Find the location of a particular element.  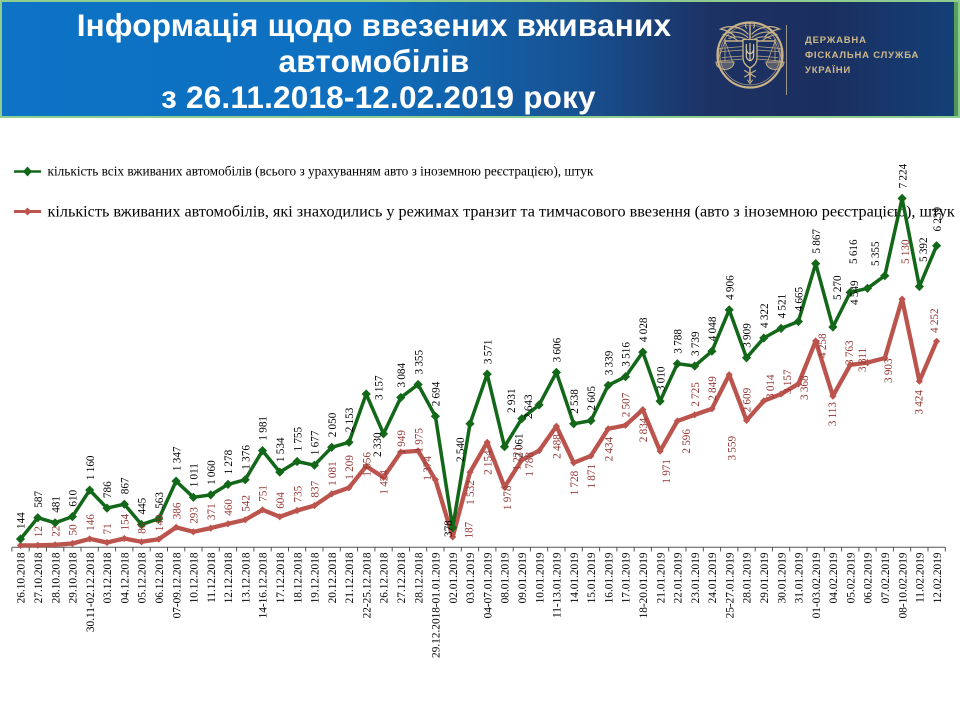

svg-text: 17.01.2019 is located at coordinates (627, 577).